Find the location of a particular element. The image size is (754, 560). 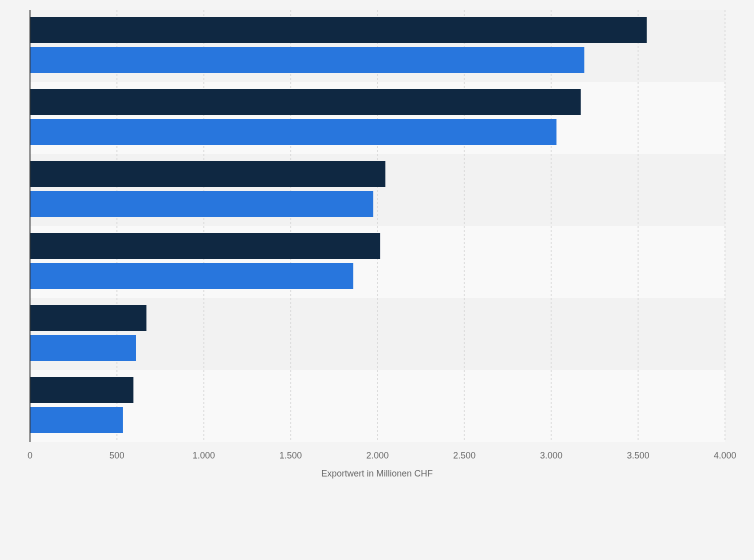

x-tick-label: 2.000 is located at coordinates (377, 455).